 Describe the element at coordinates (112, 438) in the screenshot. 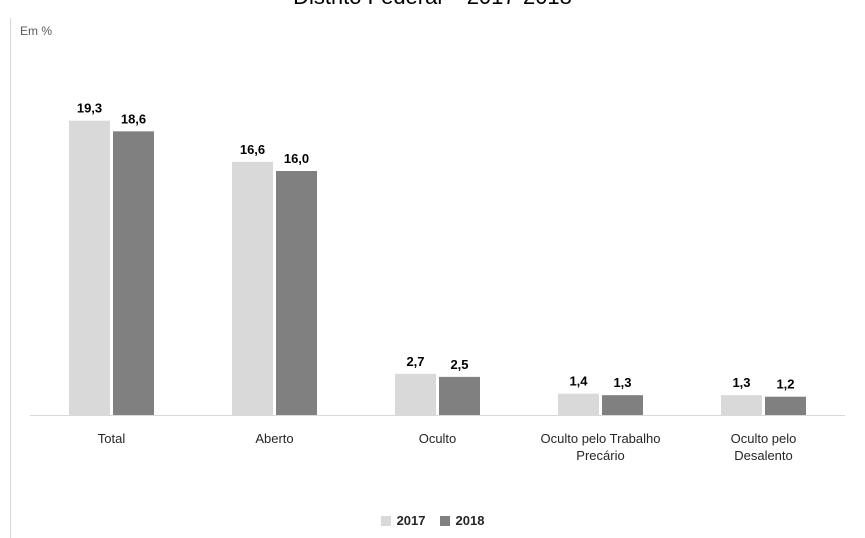

I see `category-label-0-0: Total` at that location.